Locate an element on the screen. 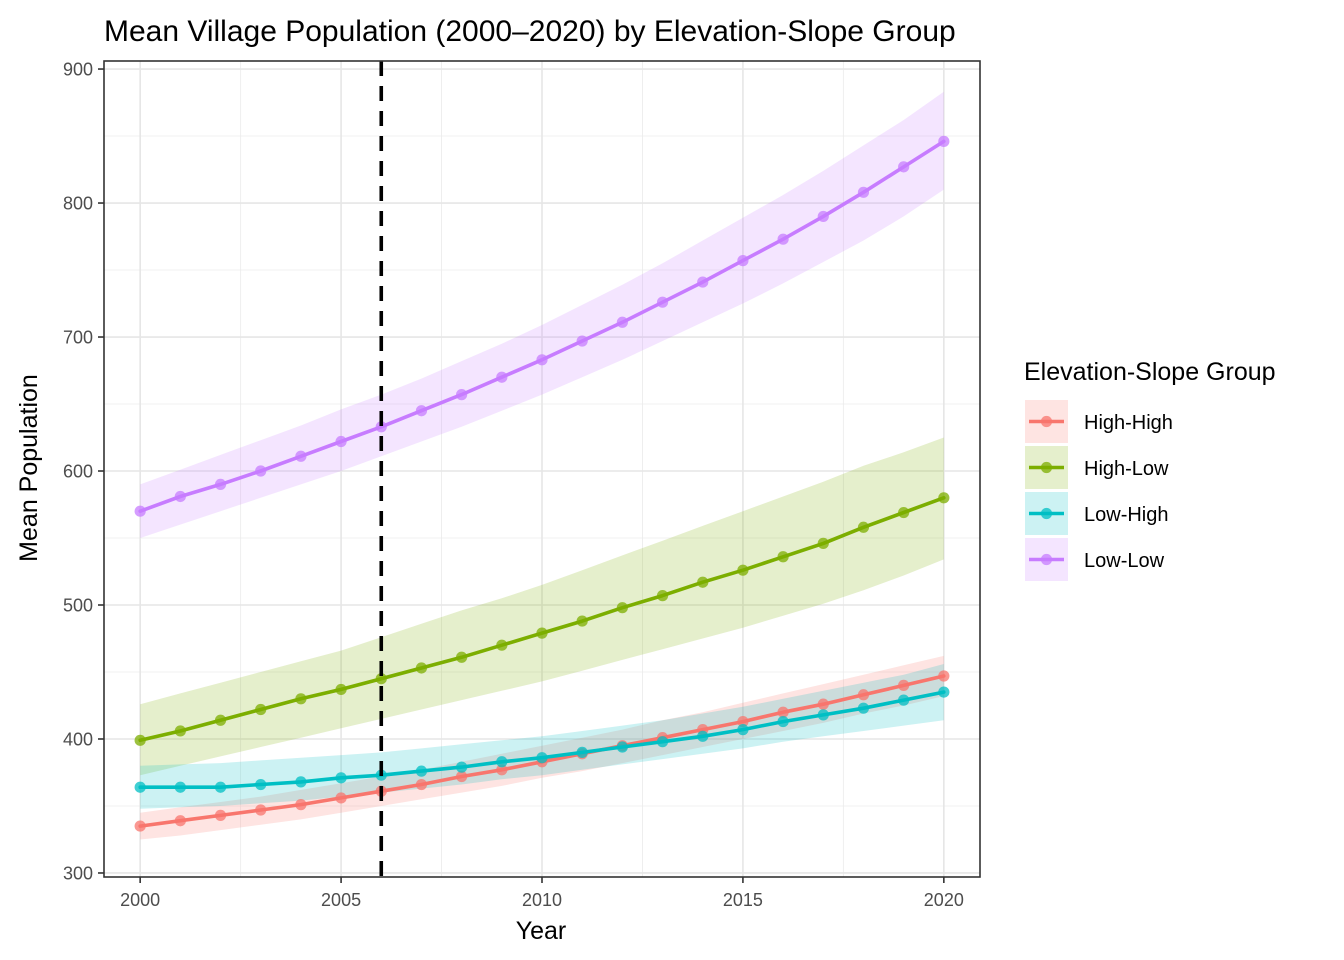 The image size is (1344, 960). x-tick-label: 2010 is located at coordinates (542, 900).